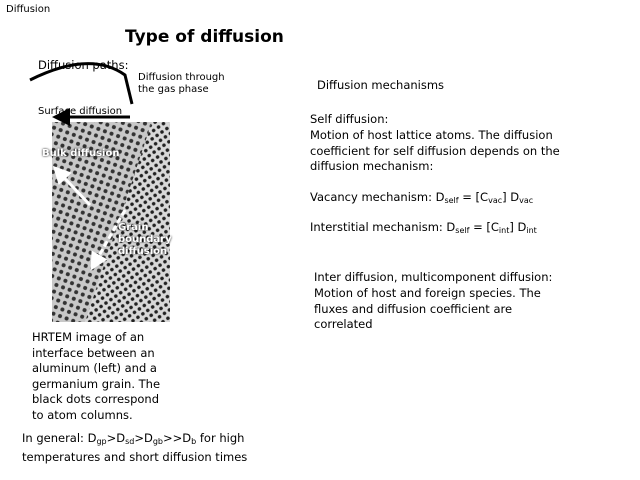  I want to click on mechanisms-heading: Diffusion mechanisms, so click(381, 85).